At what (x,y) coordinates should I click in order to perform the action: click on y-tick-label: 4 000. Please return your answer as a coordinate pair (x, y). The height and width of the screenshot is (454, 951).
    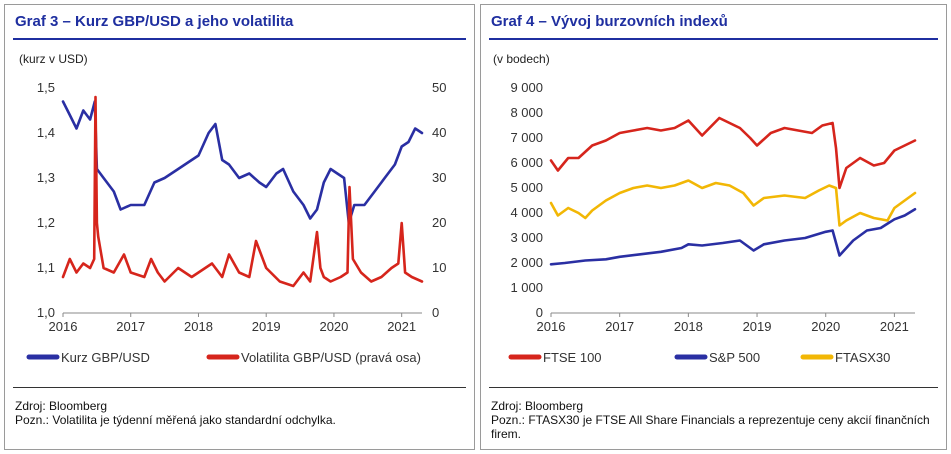
    Looking at the image, I should click on (526, 212).